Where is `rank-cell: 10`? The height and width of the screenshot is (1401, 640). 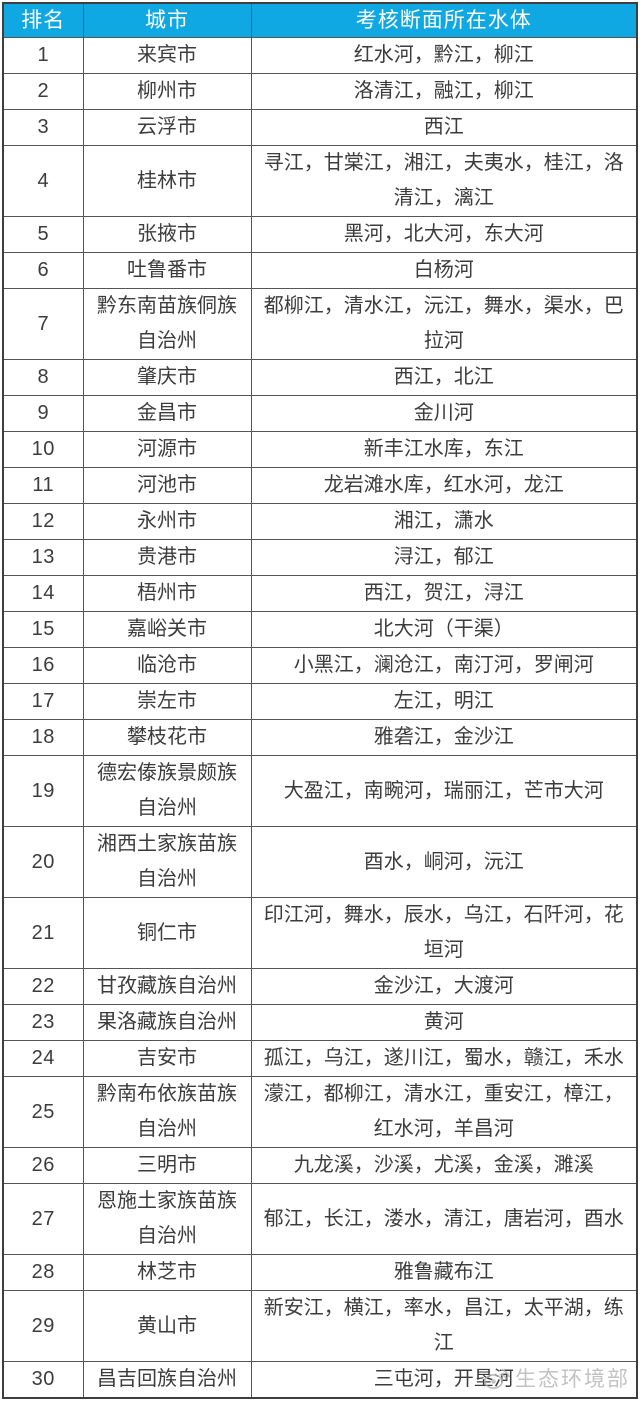 rank-cell: 10 is located at coordinates (43, 449).